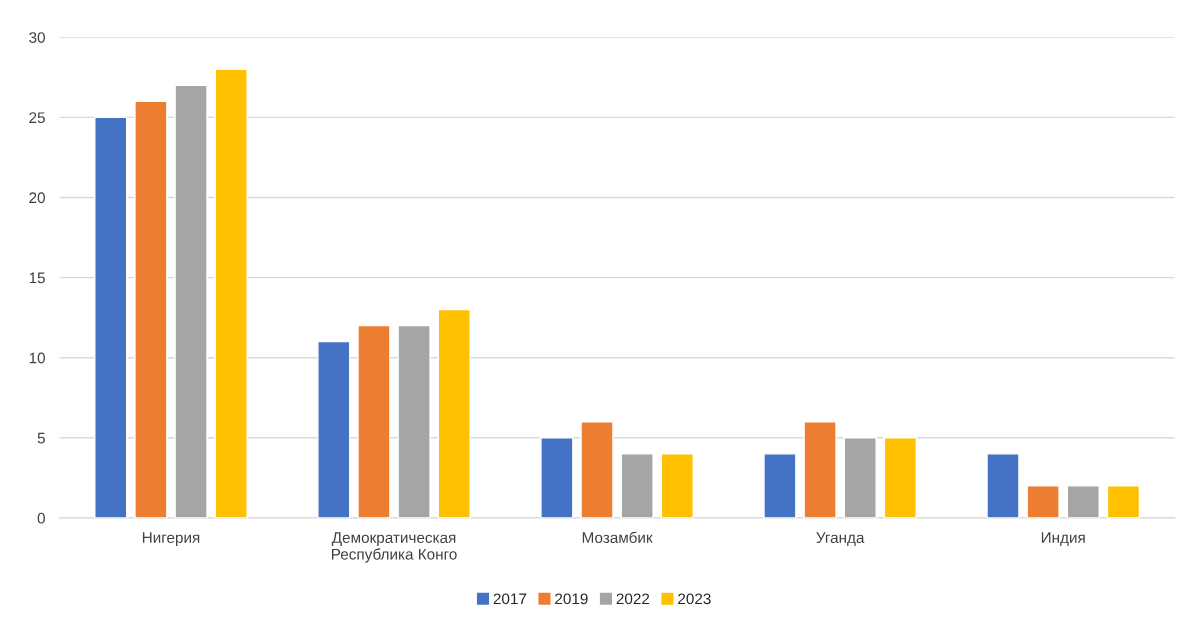  What do you see at coordinates (171, 539) in the screenshot?
I see `x-tick-label: Нигерия` at bounding box center [171, 539].